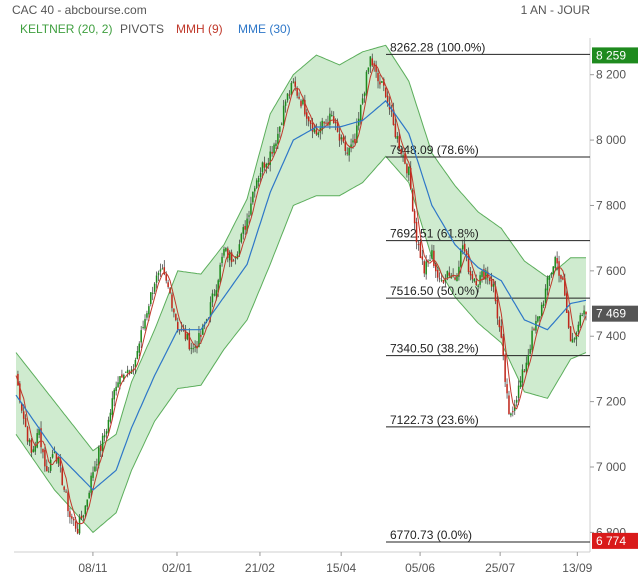  I want to click on legend-keltner: KELTNER (20, 2), so click(66, 29).